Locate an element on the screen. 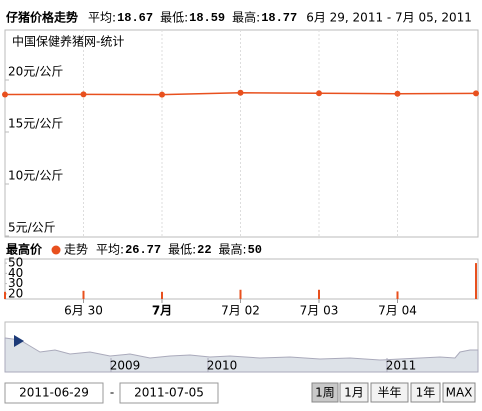  legend-label: 走势 is located at coordinates (76, 250).